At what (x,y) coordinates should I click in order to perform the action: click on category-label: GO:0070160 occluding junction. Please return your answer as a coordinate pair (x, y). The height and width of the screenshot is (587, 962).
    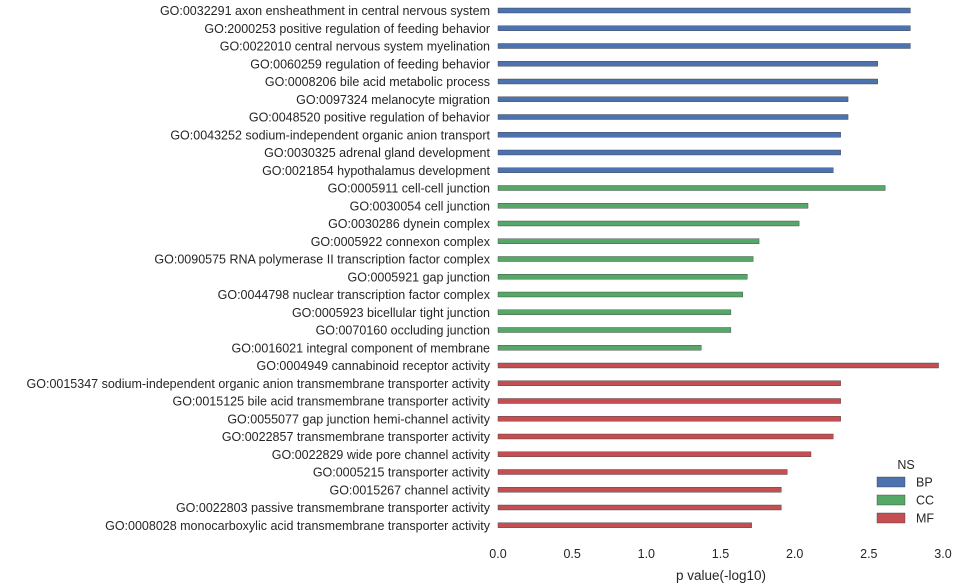
    Looking at the image, I should click on (403, 331).